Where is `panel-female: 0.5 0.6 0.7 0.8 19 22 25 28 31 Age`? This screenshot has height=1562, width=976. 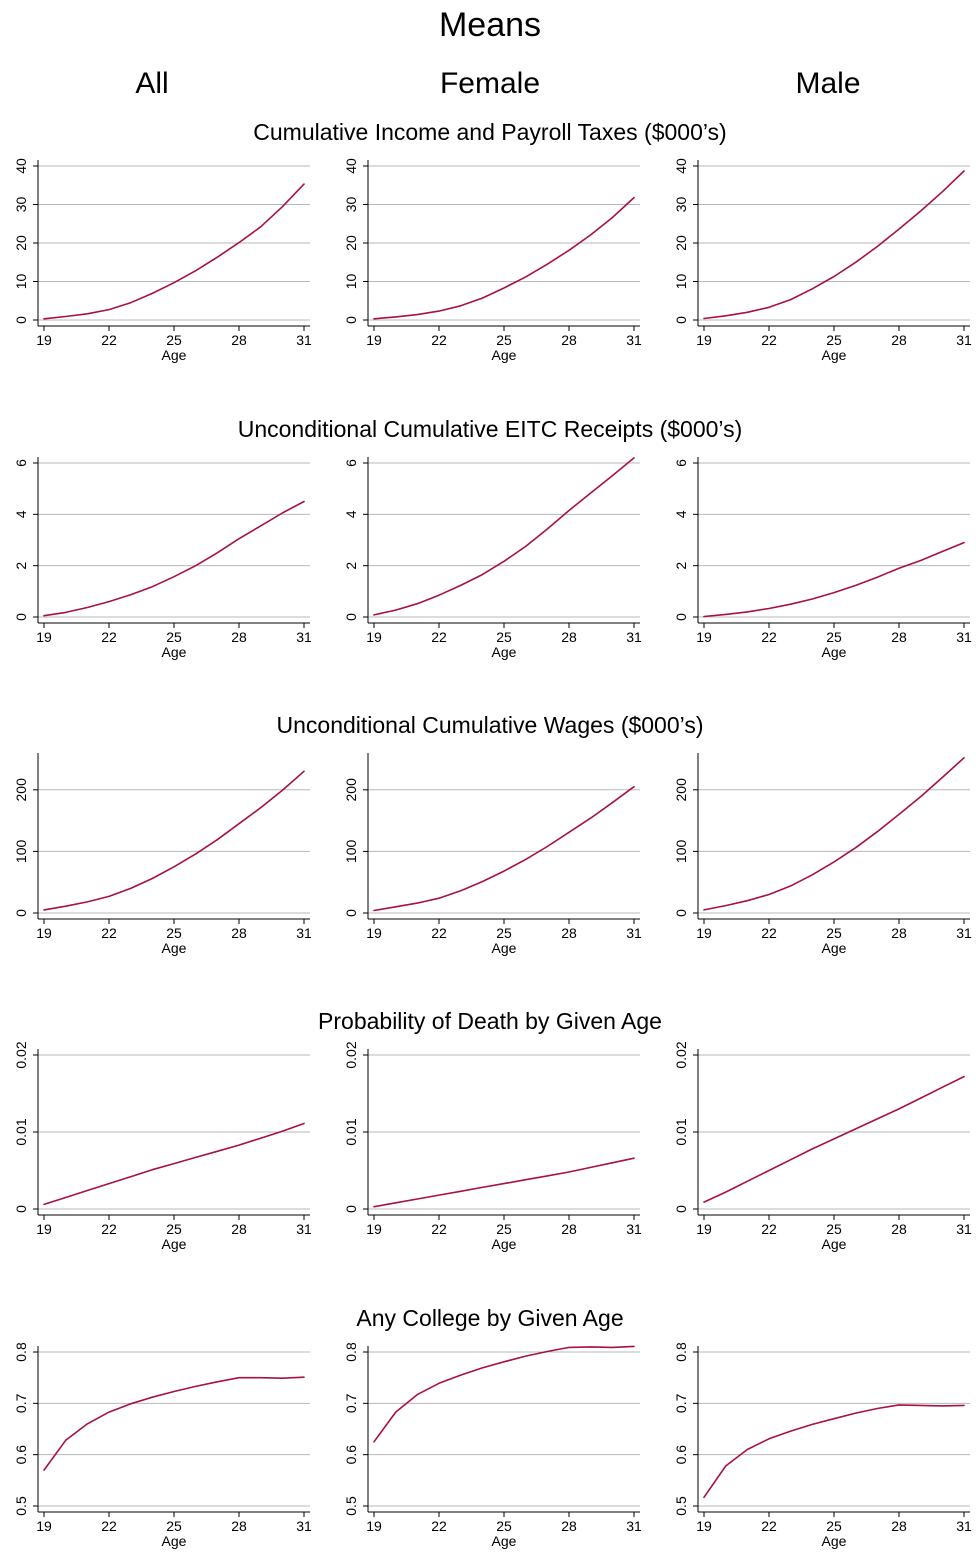
panel-female: 0.5 0.6 0.7 0.8 19 22 25 28 31 Age is located at coordinates (492, 1445).